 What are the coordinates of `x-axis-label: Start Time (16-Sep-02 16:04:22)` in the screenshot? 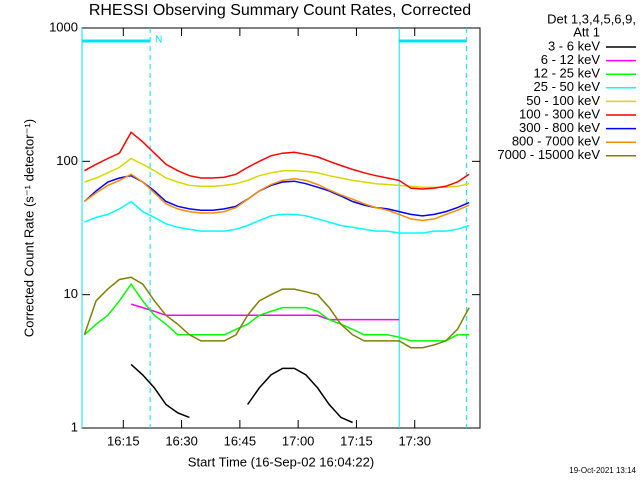 It's located at (281, 461).